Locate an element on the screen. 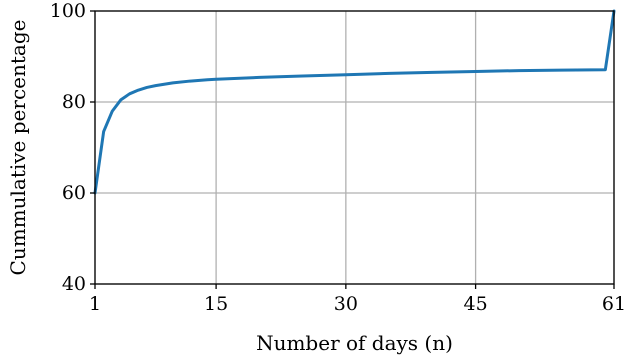 The width and height of the screenshot is (628, 363). x-axis-label: Number of days (n) is located at coordinates (354, 343).